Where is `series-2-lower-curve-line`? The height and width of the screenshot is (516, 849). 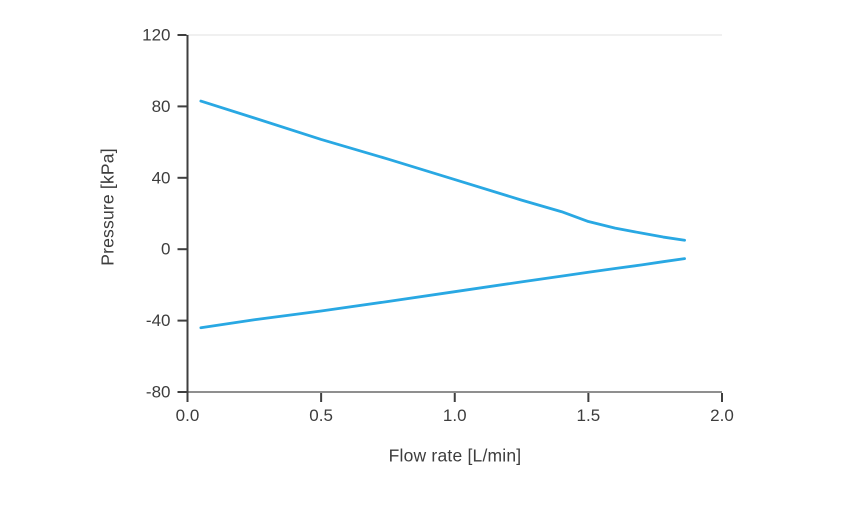 series-2-lower-curve-line is located at coordinates (442, 293).